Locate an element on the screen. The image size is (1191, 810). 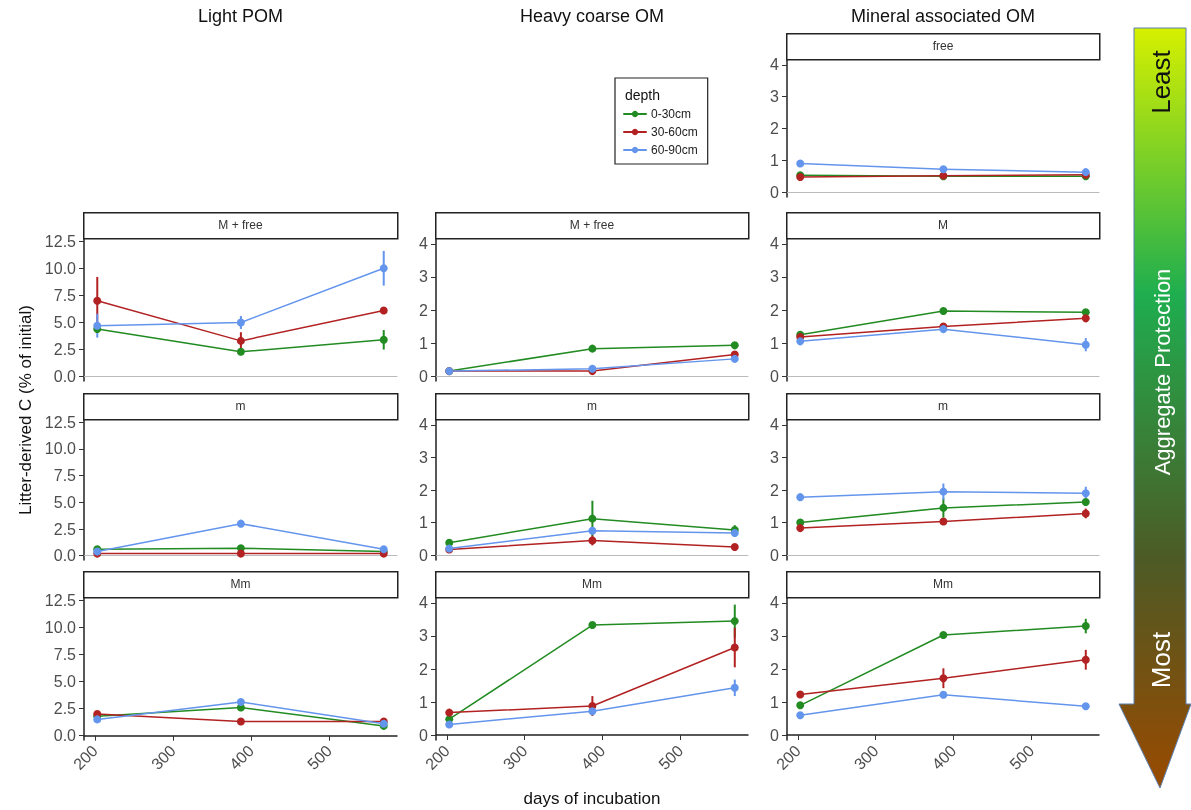
text: Aggregate Protection is located at coordinates (1162, 372).